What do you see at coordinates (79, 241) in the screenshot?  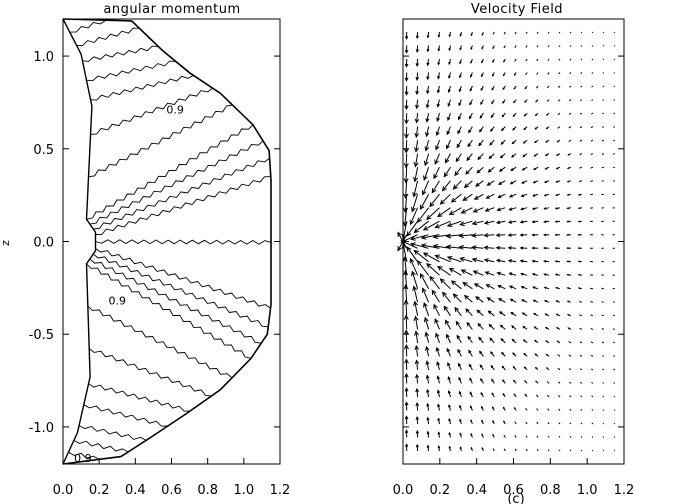 I see `inner-boundary` at bounding box center [79, 241].